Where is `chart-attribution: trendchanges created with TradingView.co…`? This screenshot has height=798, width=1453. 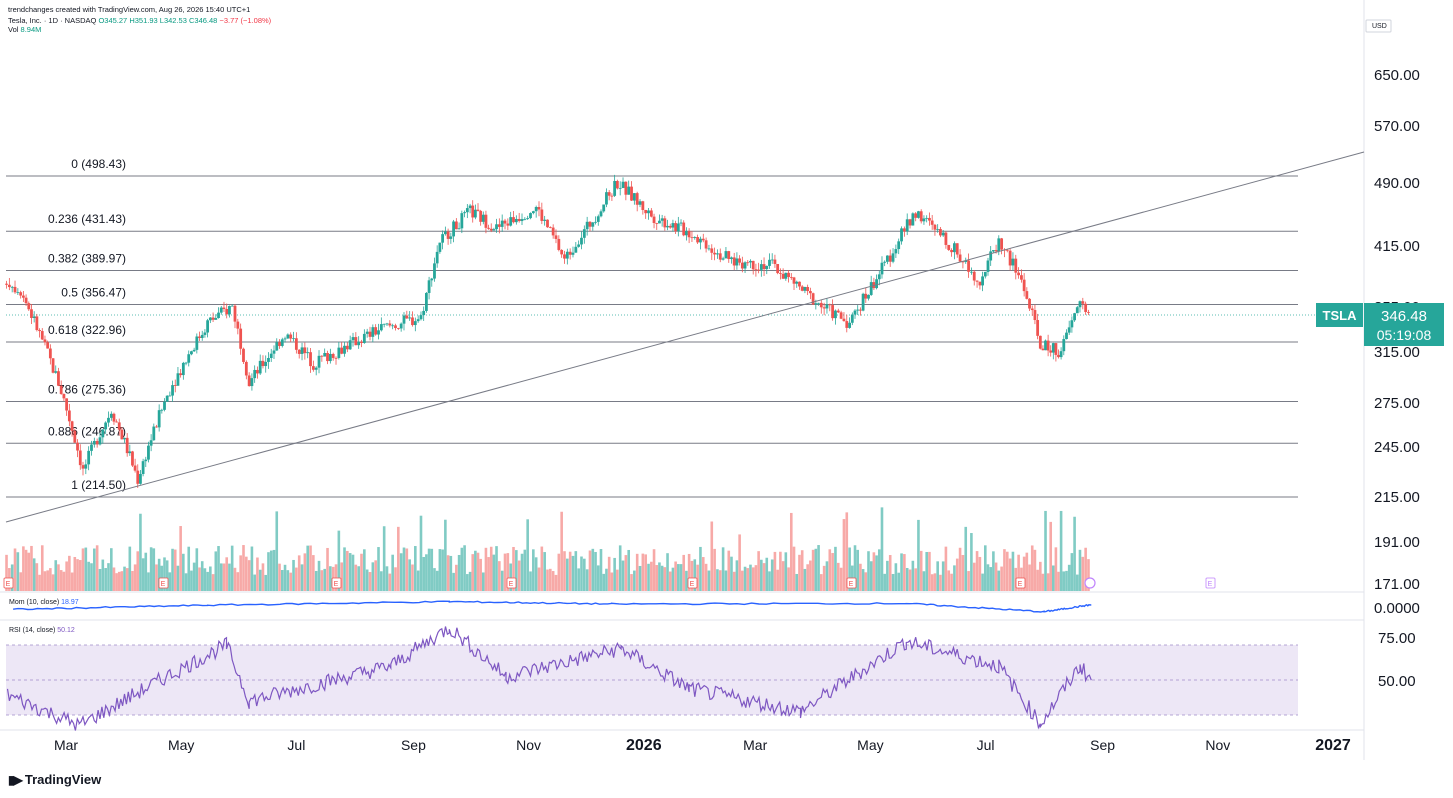
chart-attribution: trendchanges created with TradingView.co… is located at coordinates (129, 9).